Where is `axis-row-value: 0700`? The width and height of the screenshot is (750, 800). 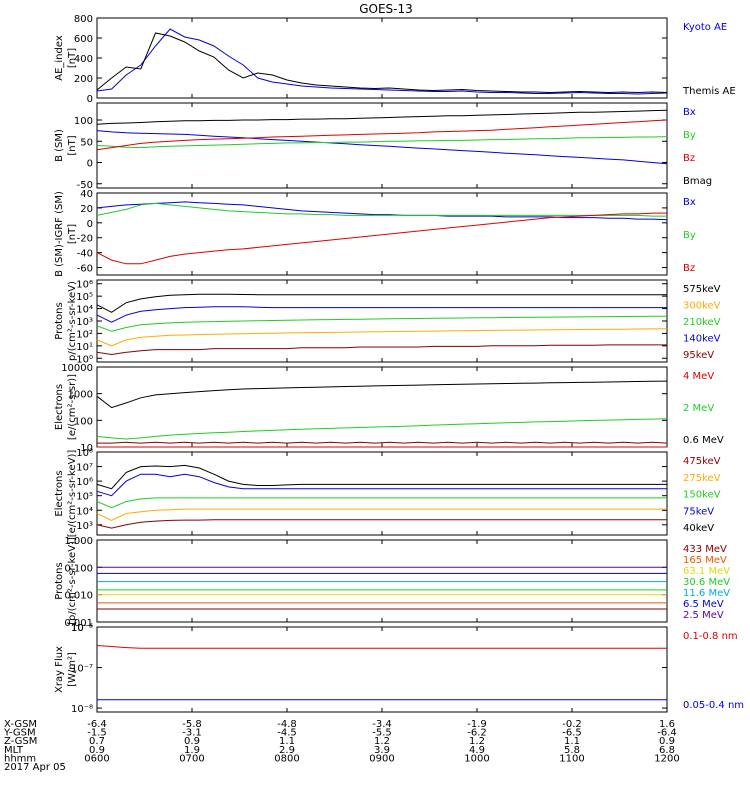 axis-row-value: 0700 is located at coordinates (191, 758).